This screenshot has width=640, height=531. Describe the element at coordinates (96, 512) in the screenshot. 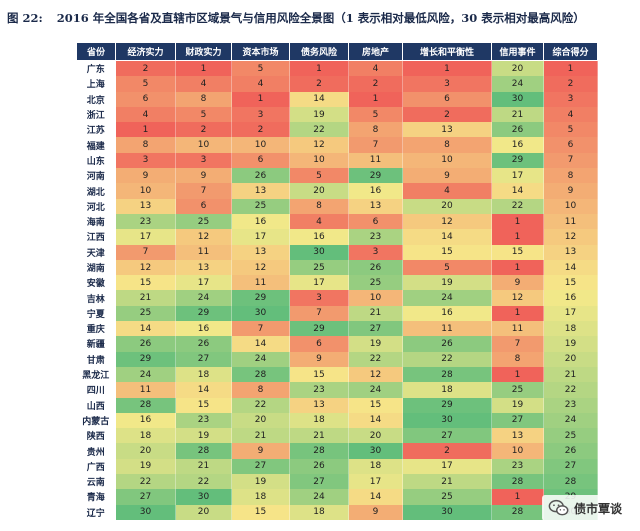

I see `province-label: 辽宁` at that location.